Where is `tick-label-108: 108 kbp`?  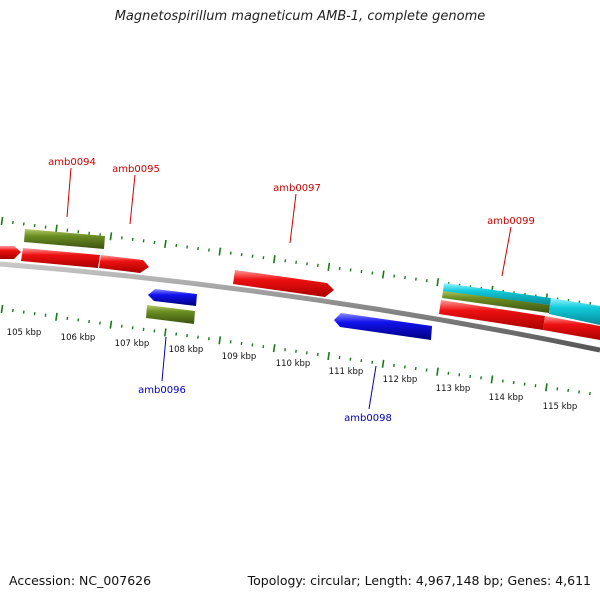 tick-label-108: 108 kbp is located at coordinates (186, 350).